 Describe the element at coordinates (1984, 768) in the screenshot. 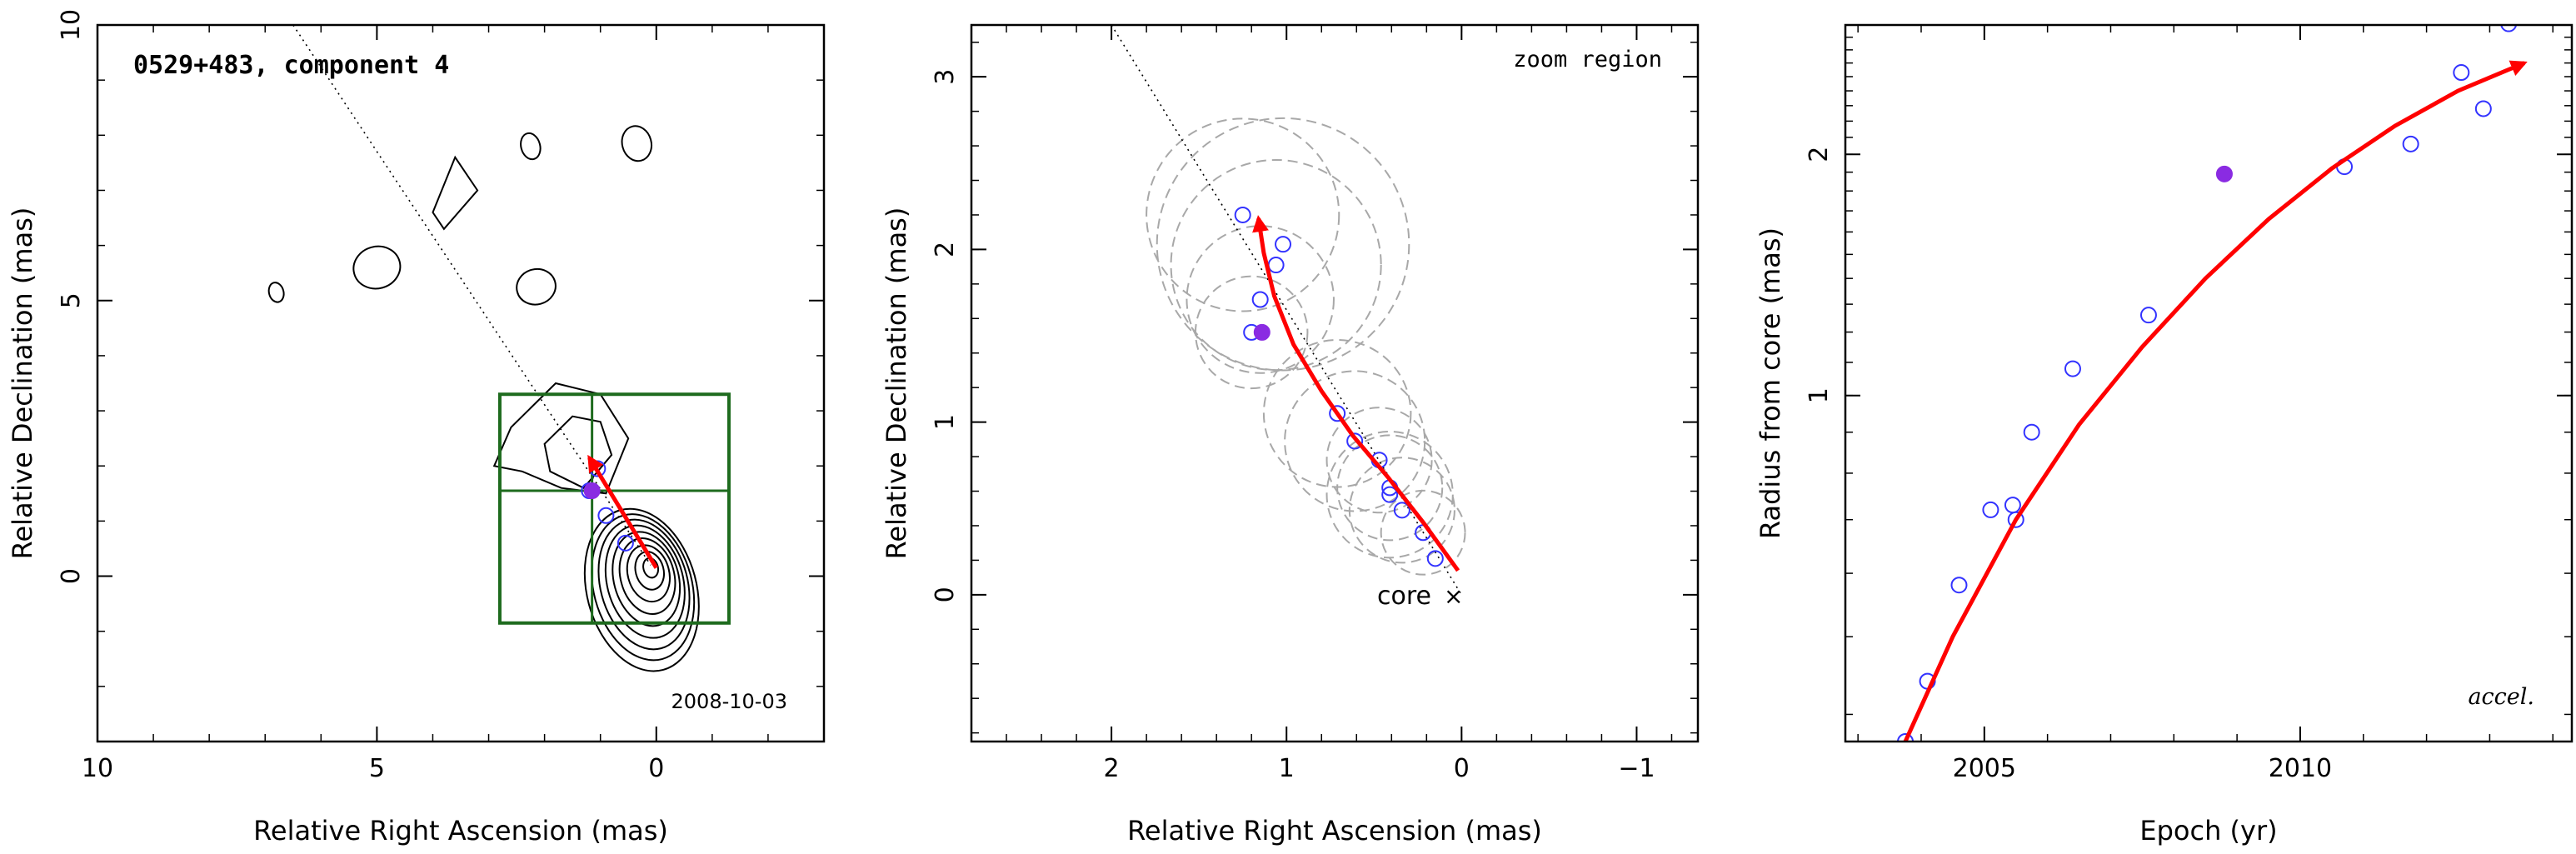

I see `x-tick-label: 2005` at that location.